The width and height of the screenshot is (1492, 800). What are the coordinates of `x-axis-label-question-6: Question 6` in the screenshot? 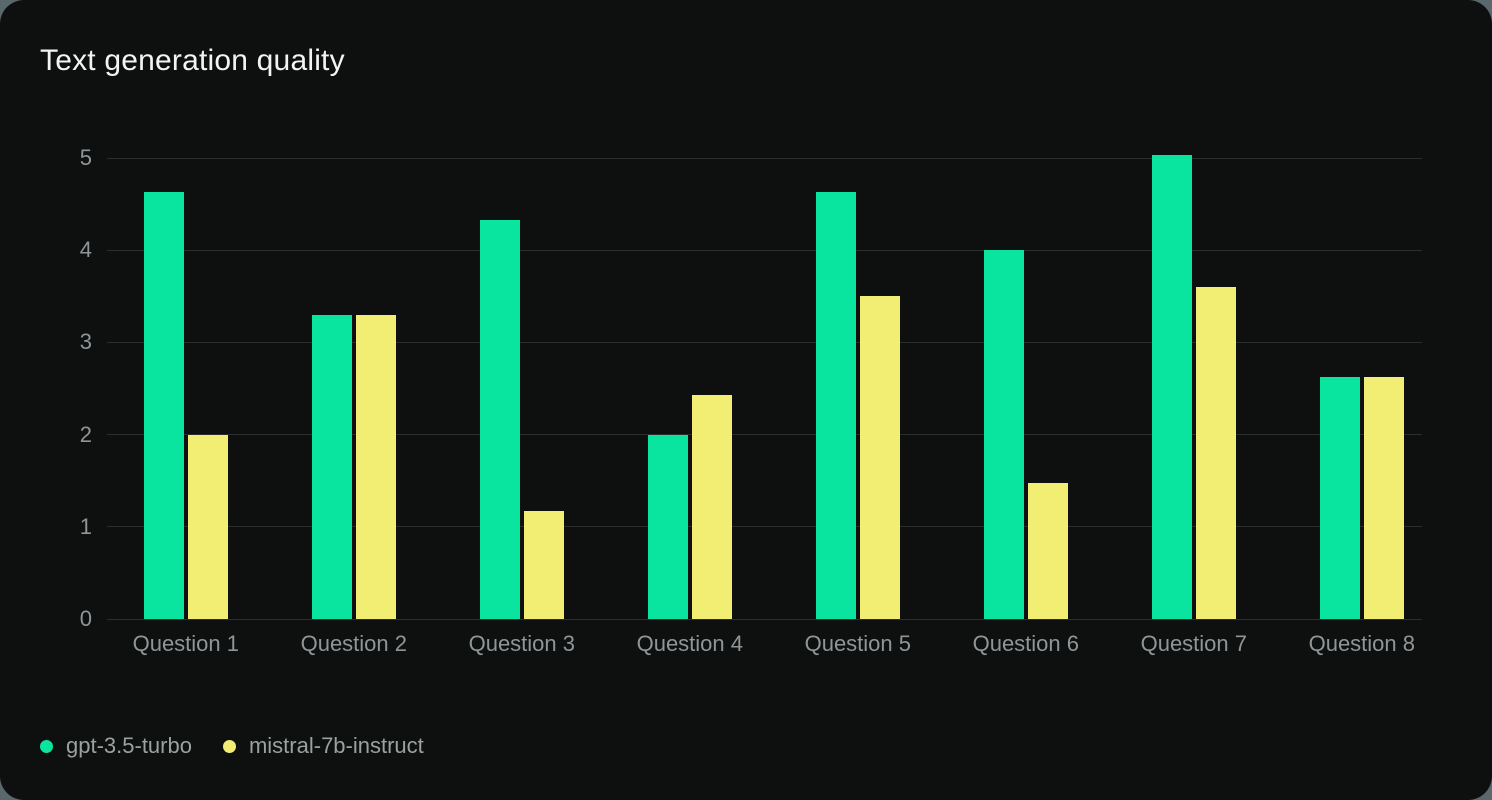 It's located at (1025, 643).